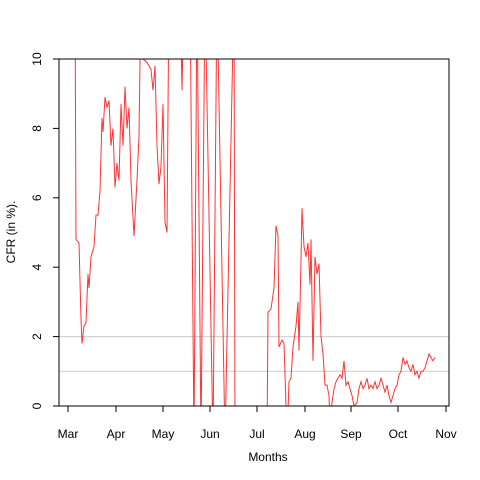  I want to click on x-tick-label: Apr, so click(116, 434).